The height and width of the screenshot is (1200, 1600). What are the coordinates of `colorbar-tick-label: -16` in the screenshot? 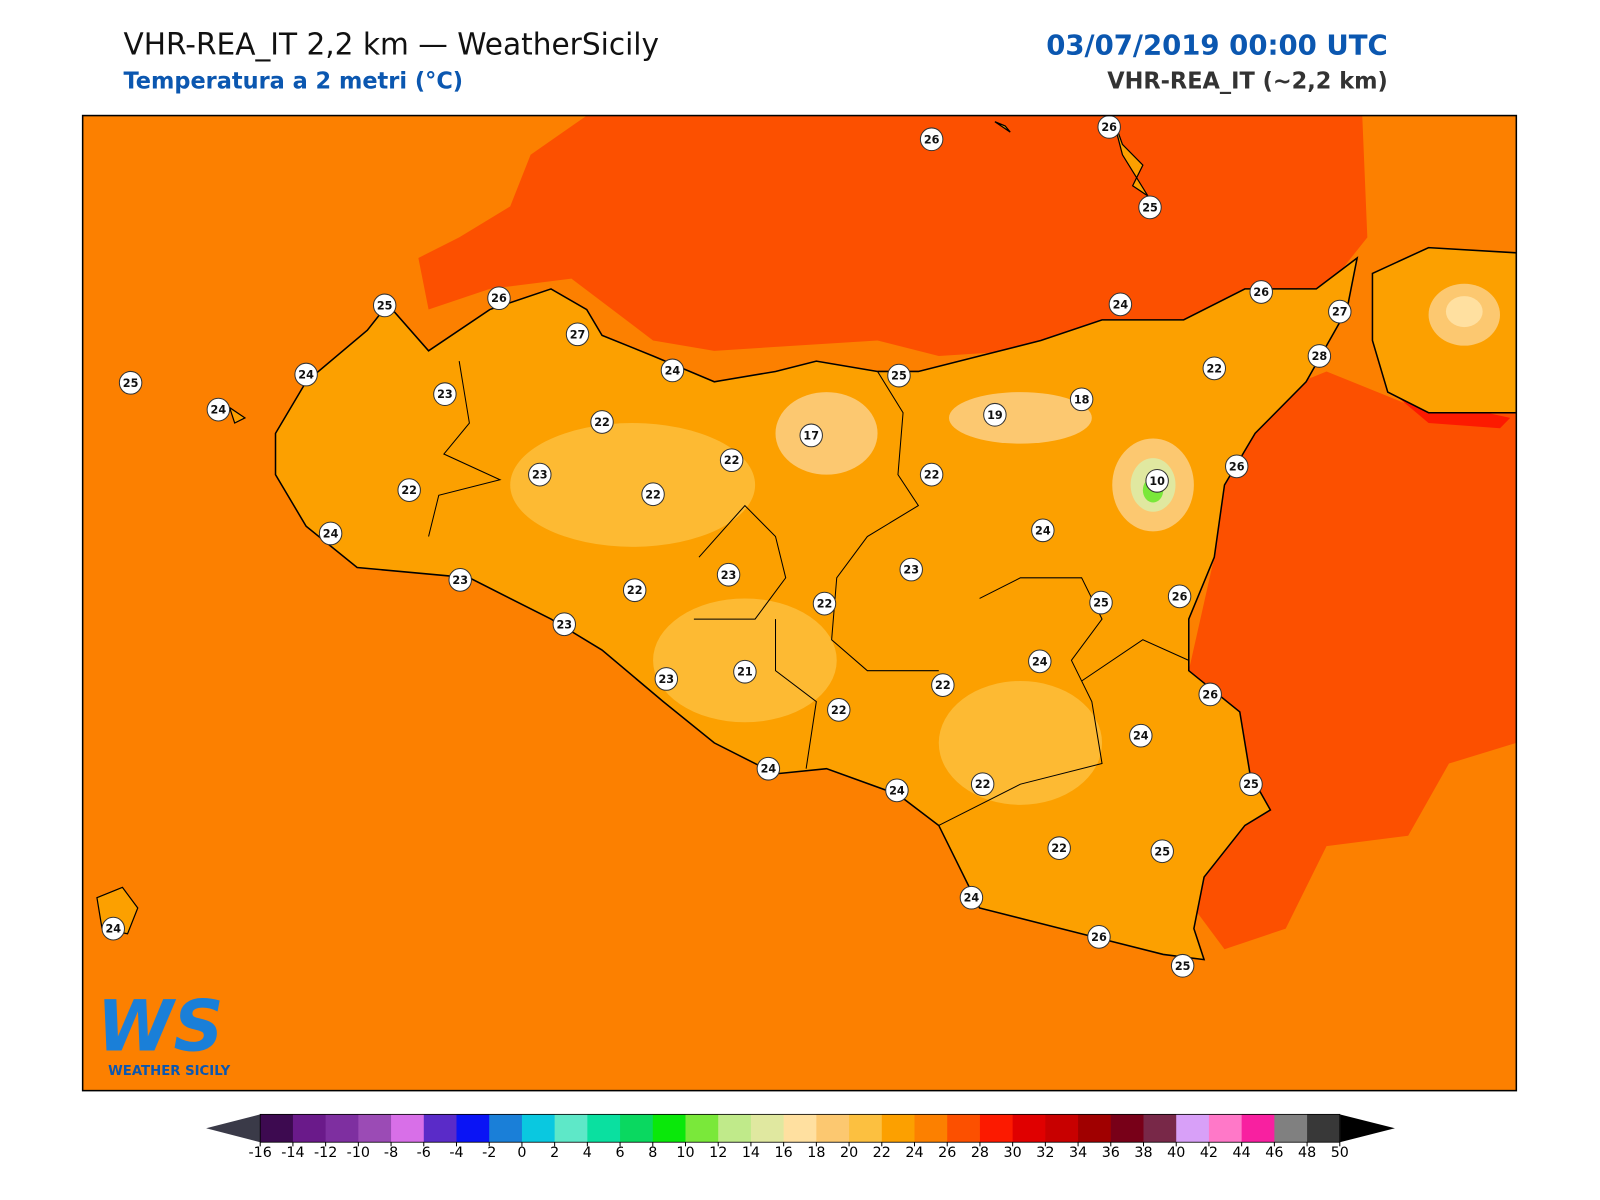 It's located at (260, 1153).